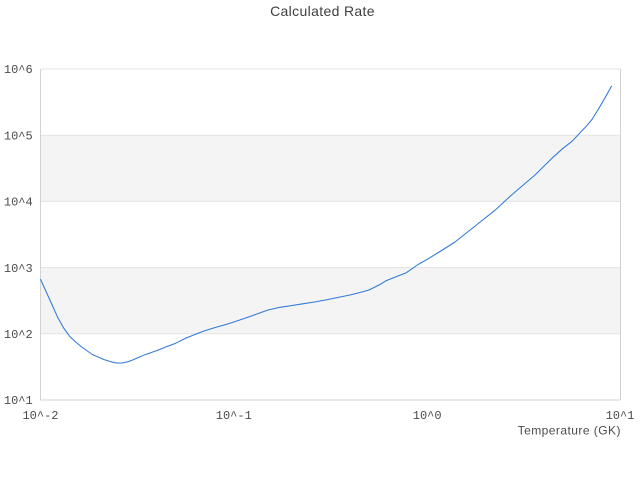 This screenshot has height=480, width=640. Describe the element at coordinates (569, 430) in the screenshot. I see `svg-text: Temperature (GK)` at that location.